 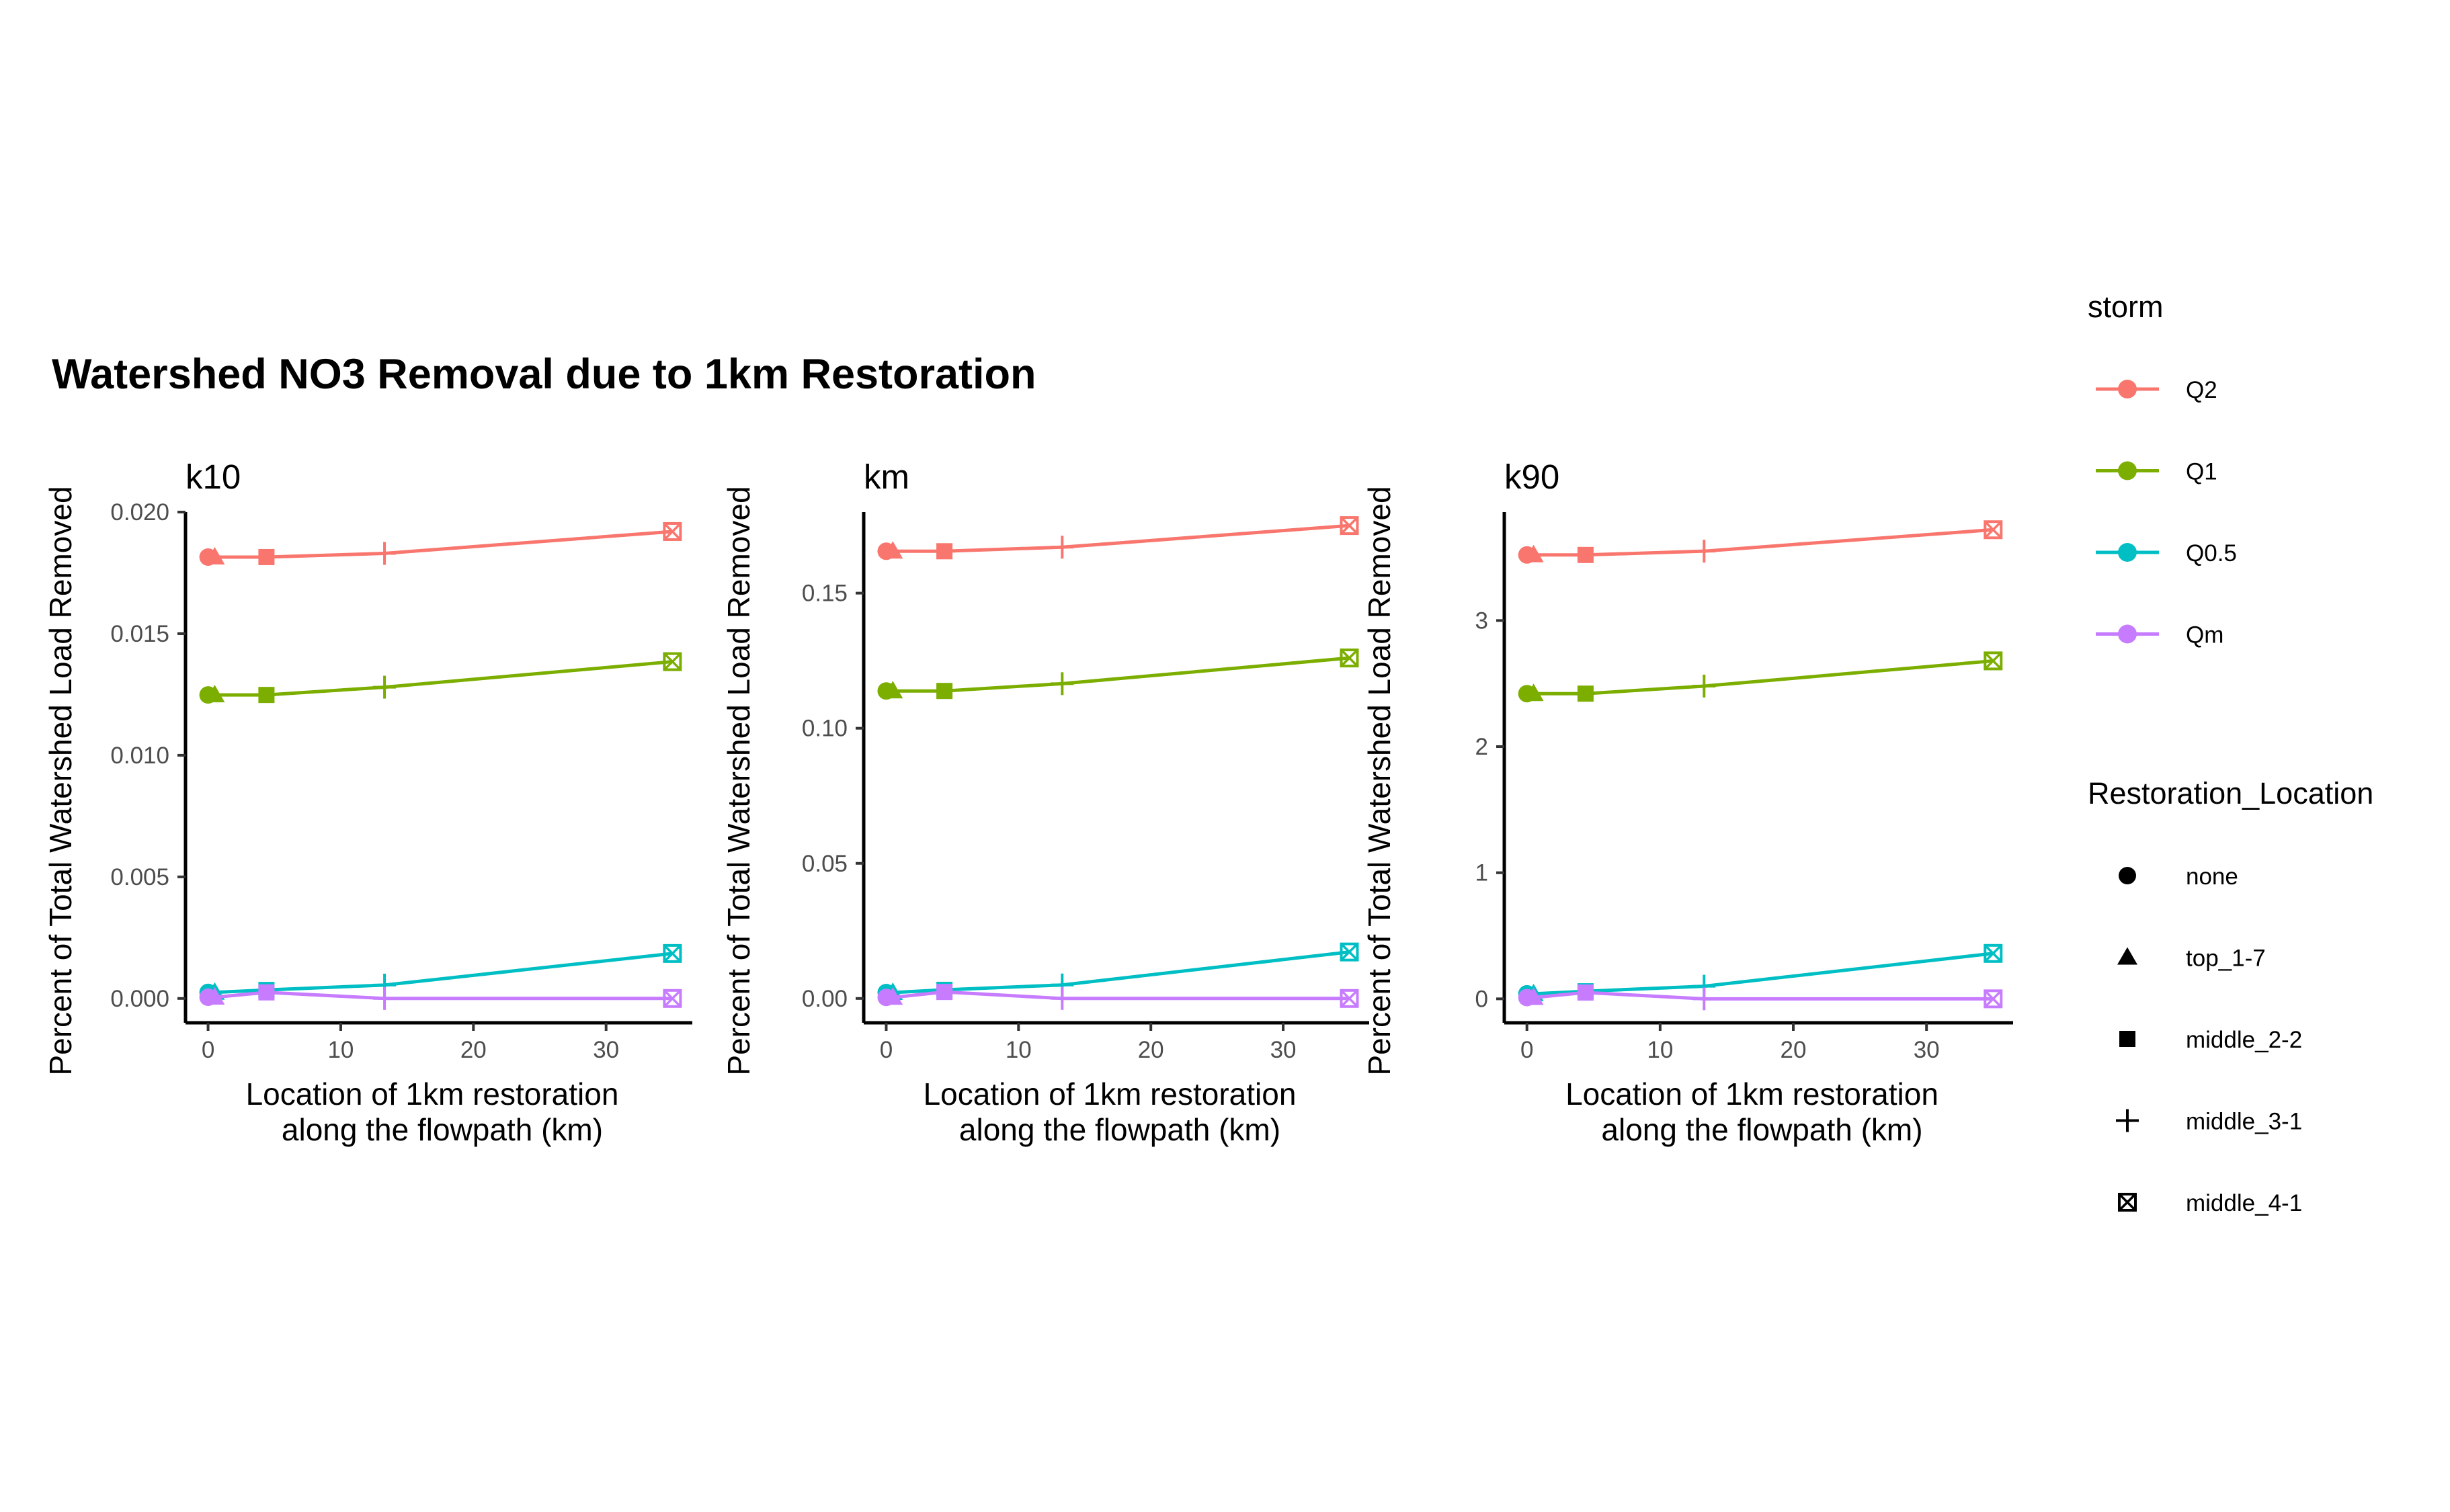 I want to click on legend-item-none: none, so click(x=2178, y=877).